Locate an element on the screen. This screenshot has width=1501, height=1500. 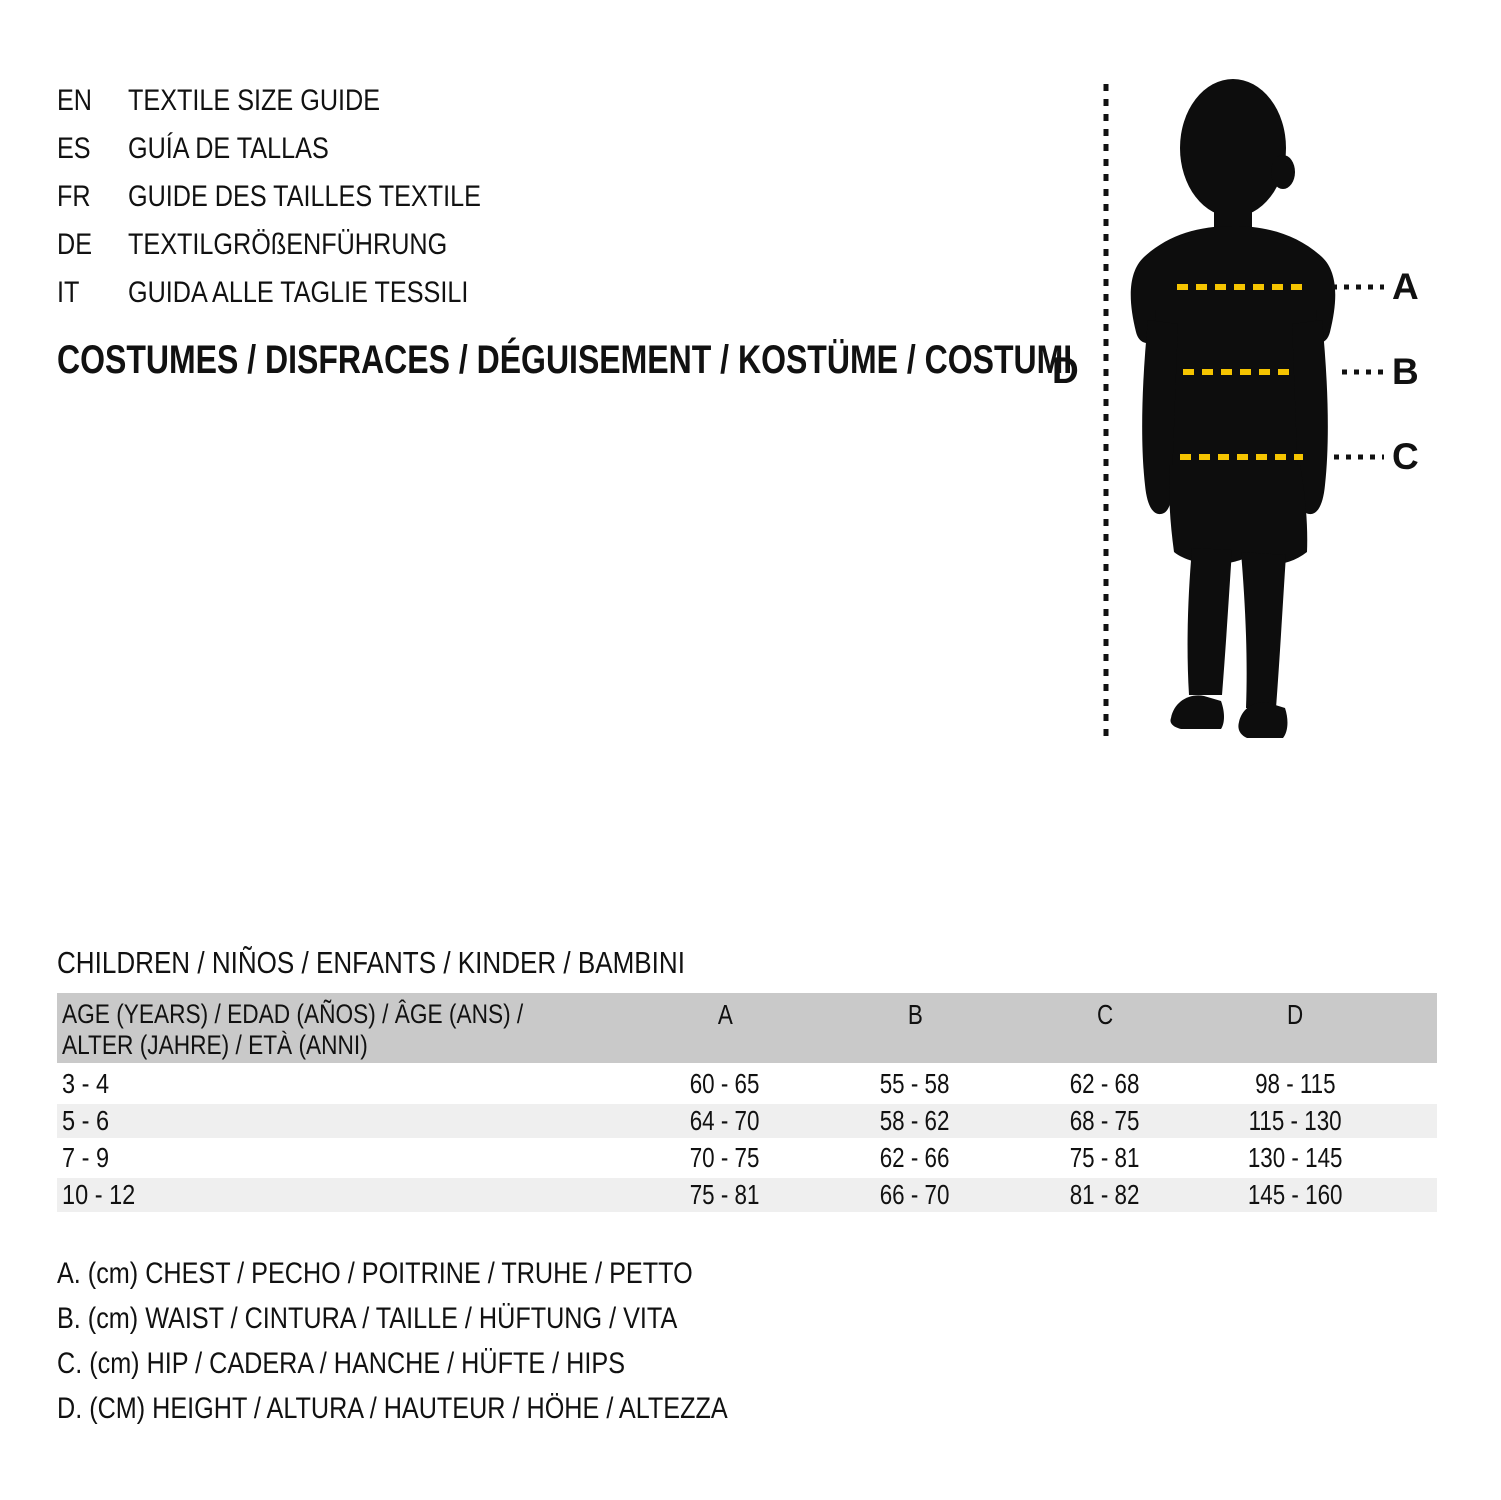
language-title: GUIDE DES TAILLES TEXTILE is located at coordinates (304, 196).